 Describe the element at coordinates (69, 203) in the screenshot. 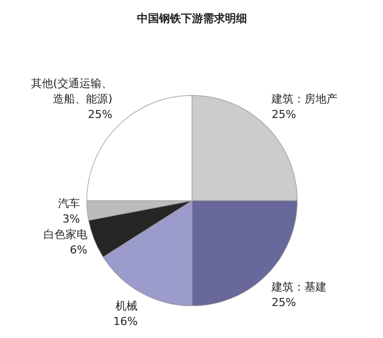

I see `slice-label: 汽车` at that location.